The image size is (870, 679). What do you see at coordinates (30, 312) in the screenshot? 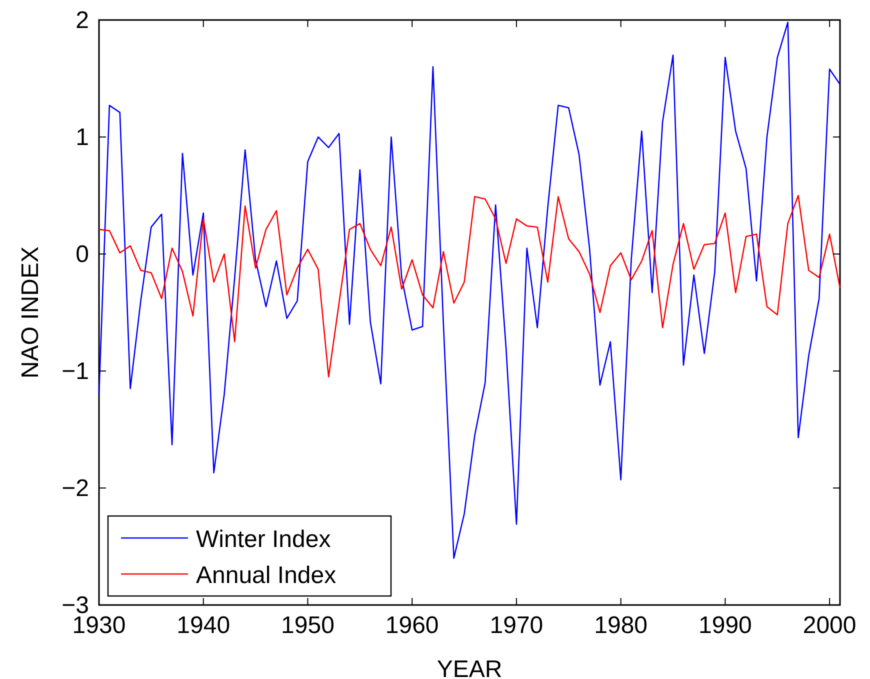
I see `y-axis-title: NAO INDEX` at bounding box center [30, 312].